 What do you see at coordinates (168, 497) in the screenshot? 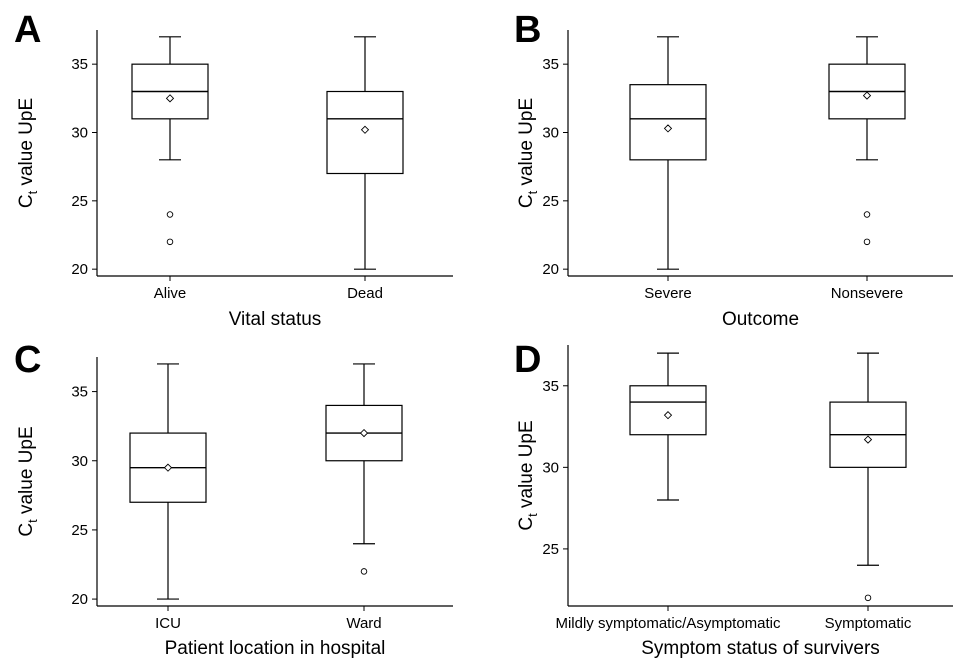
I see `box-1: ICU` at bounding box center [168, 497].